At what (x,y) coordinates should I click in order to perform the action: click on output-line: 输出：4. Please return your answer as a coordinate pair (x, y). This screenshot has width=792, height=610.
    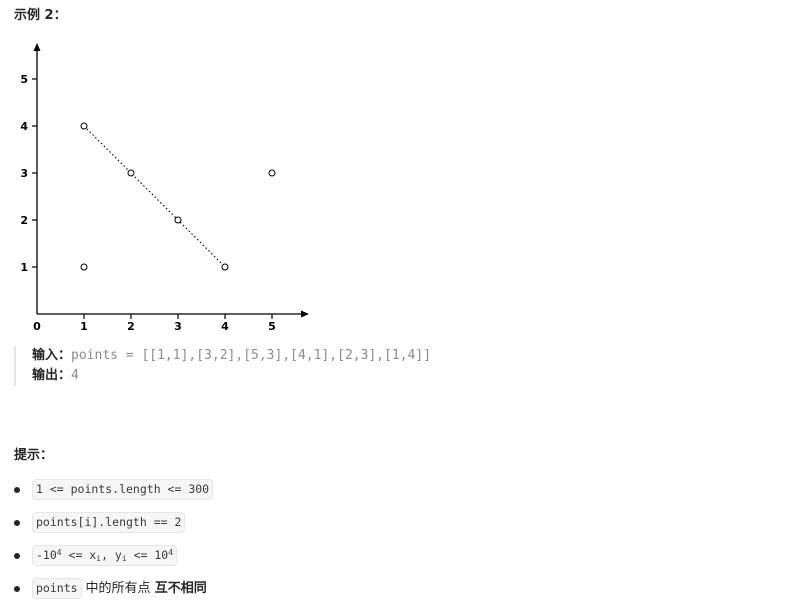
    Looking at the image, I should click on (231, 376).